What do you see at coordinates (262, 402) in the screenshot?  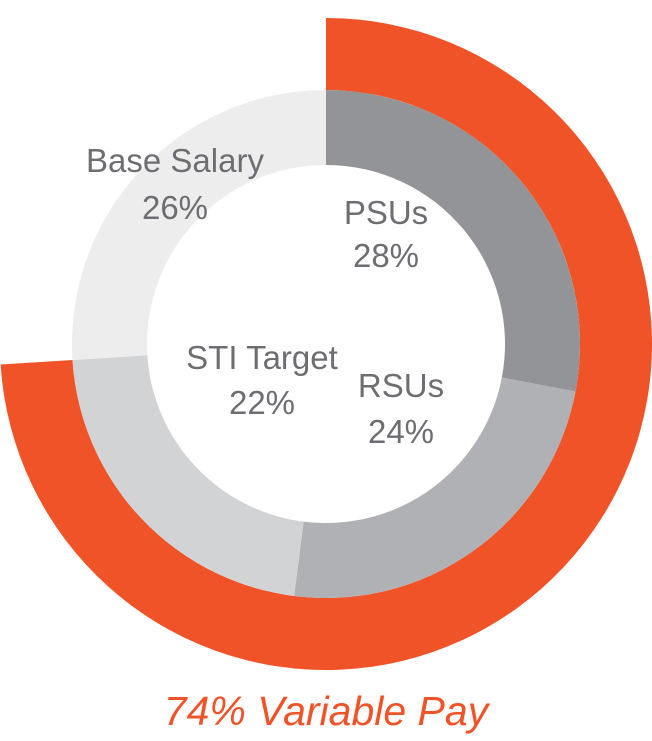 I see `label-sti-target-value: 22%` at bounding box center [262, 402].